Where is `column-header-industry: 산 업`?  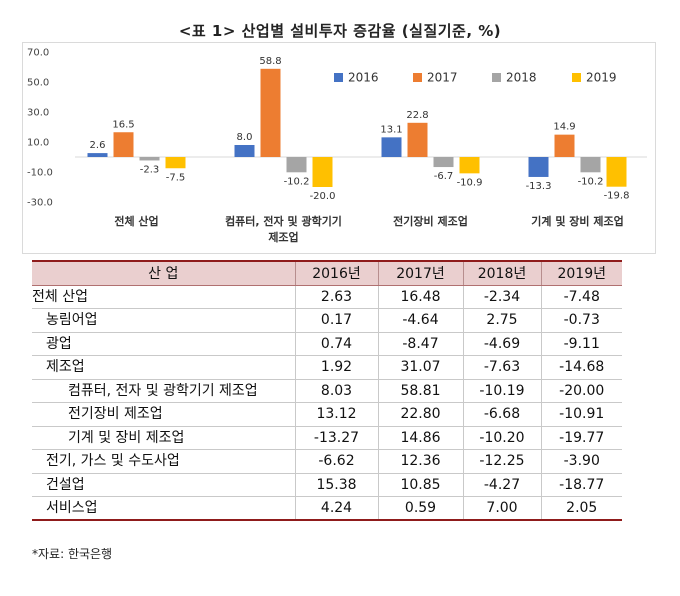
column-header-industry: 산 업 is located at coordinates (163, 273).